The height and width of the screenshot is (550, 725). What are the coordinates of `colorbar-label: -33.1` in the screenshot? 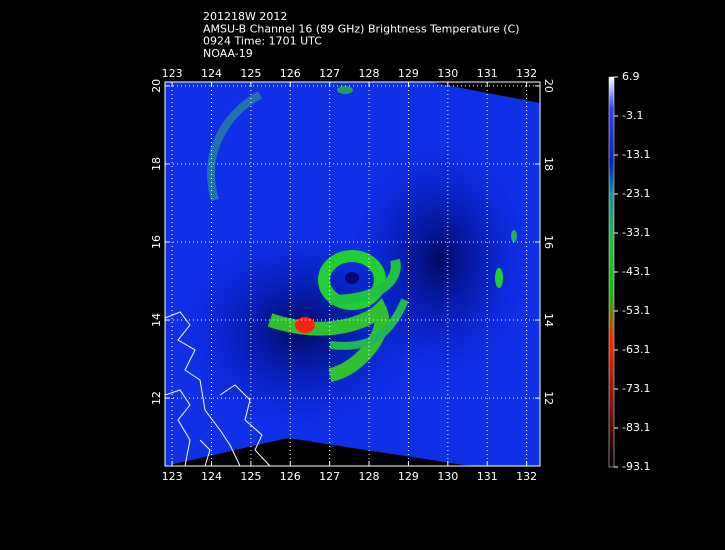 It's located at (636, 232).